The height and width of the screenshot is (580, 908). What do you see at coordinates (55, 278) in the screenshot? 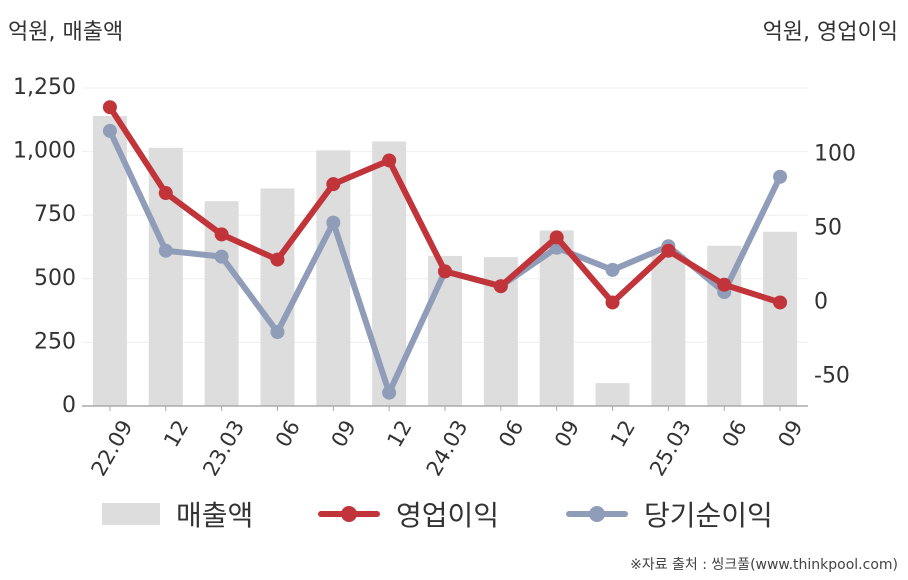
I see `left-tick-label: 500` at bounding box center [55, 278].